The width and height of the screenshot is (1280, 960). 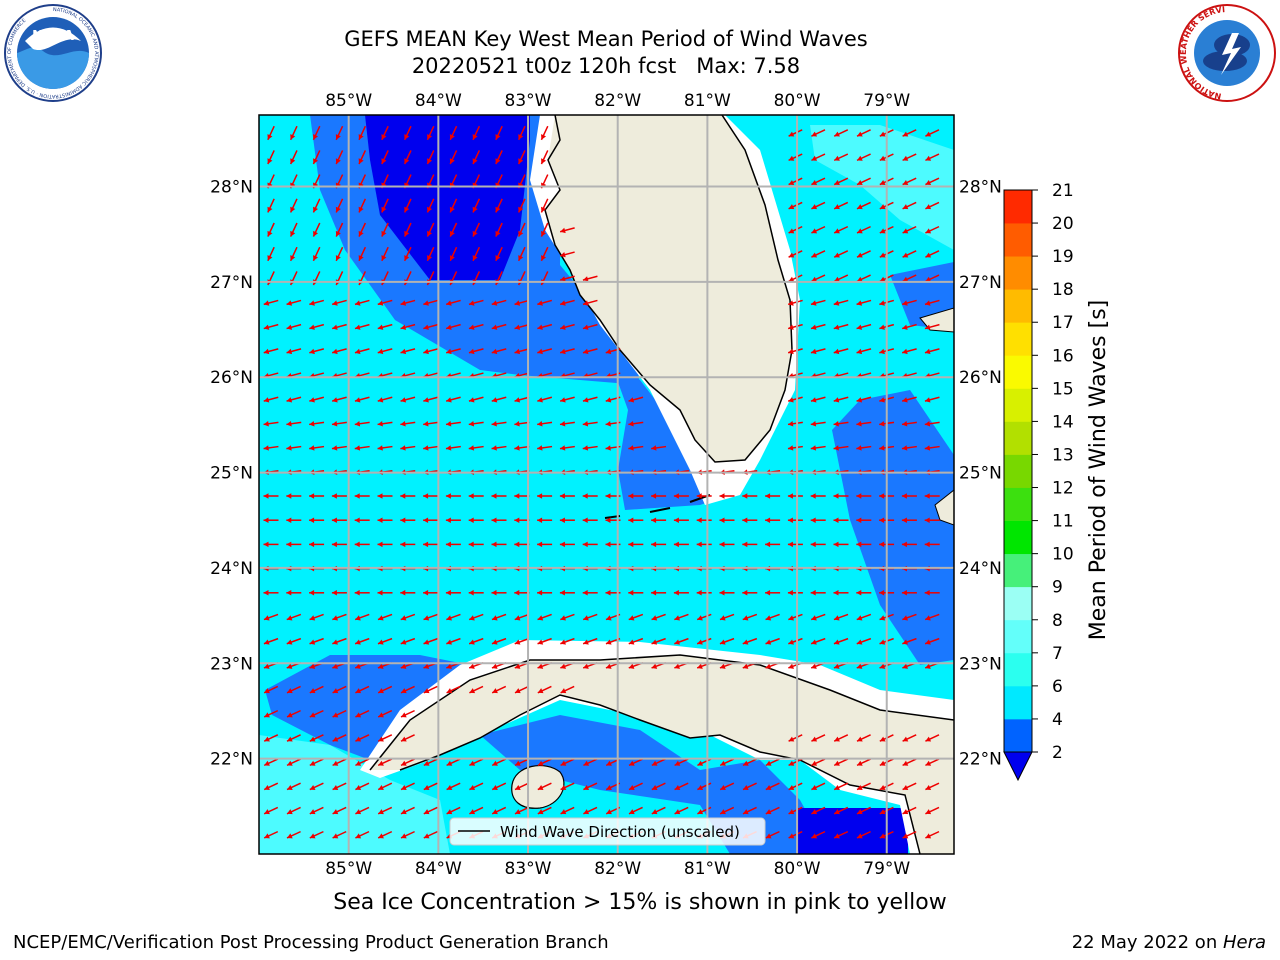 What do you see at coordinates (231, 474) in the screenshot?
I see `lat-tick-left-3: 25°N` at bounding box center [231, 474].